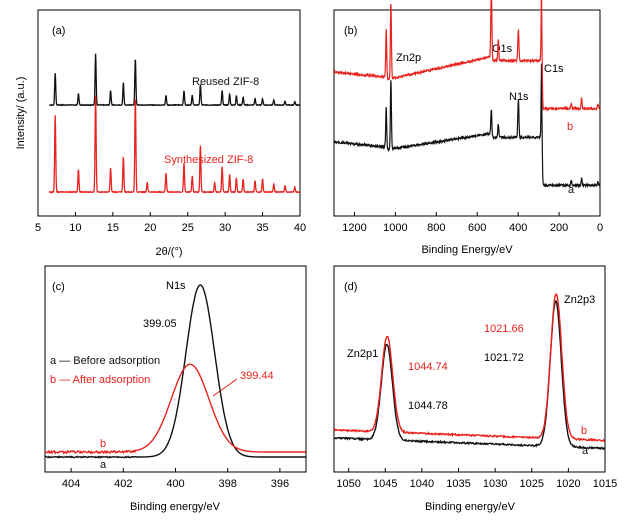  I want to click on panel-c-series-b-label: b, so click(103, 444).